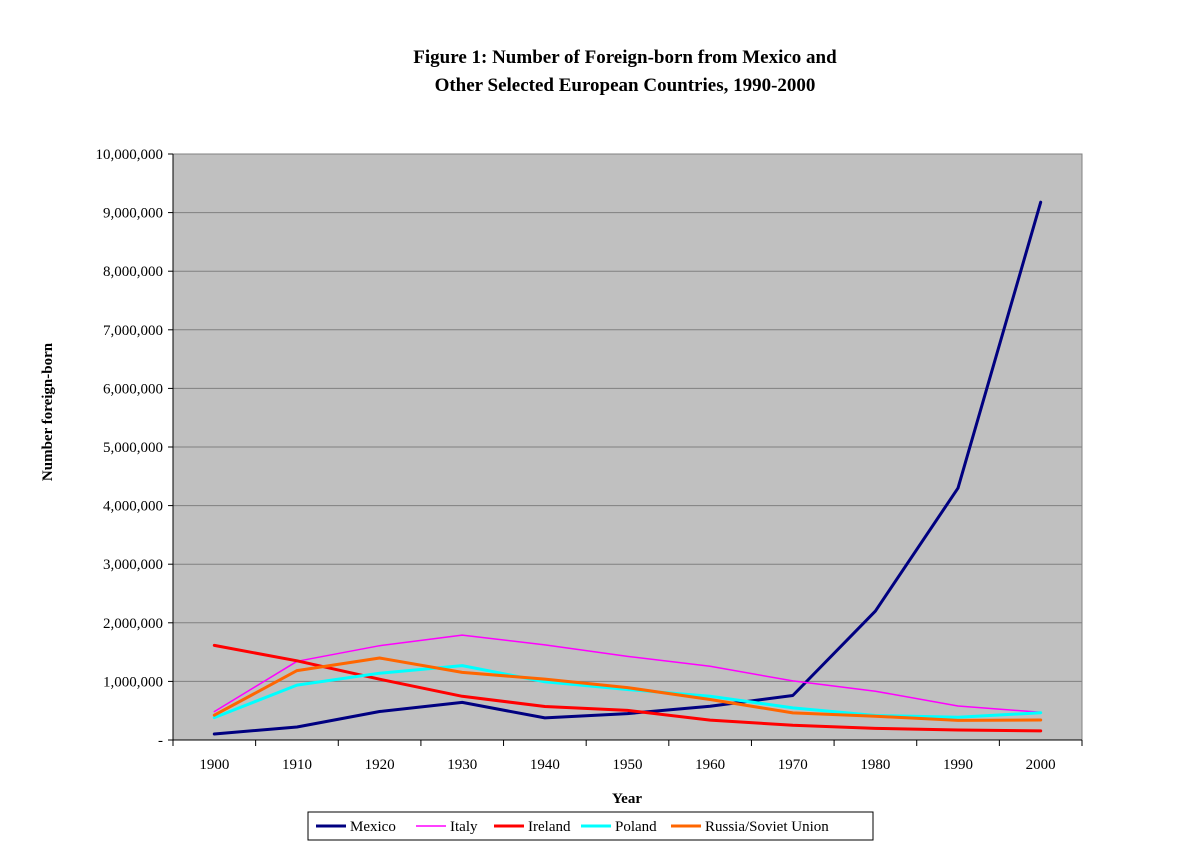 Image resolution: width=1199 pixels, height=855 pixels. Describe the element at coordinates (133, 624) in the screenshot. I see `y-tick-label: 2,000,000` at that location.